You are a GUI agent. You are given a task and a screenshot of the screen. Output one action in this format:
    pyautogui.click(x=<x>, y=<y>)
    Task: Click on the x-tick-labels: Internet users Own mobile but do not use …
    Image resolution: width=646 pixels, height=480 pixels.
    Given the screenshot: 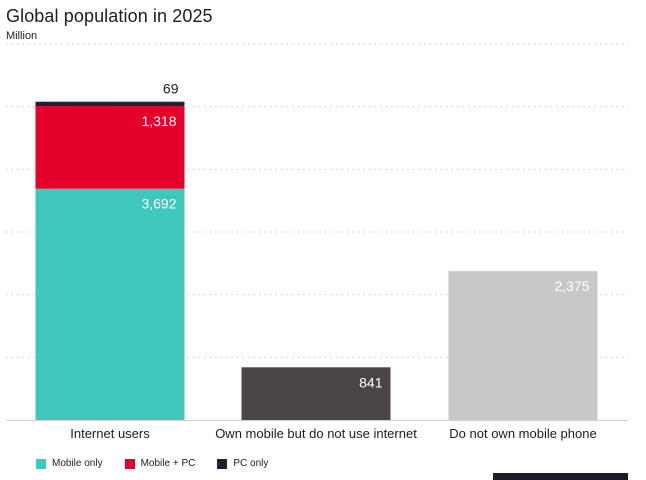 What is the action you would take?
    pyautogui.click(x=333, y=433)
    